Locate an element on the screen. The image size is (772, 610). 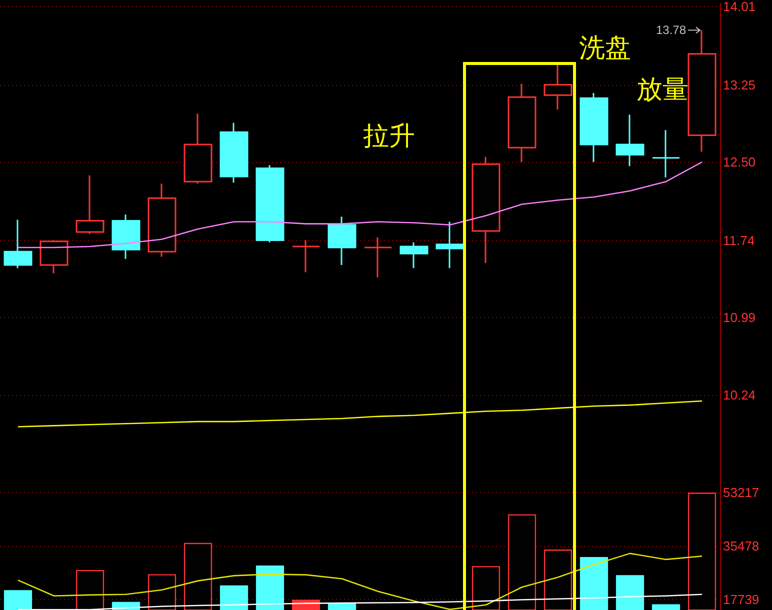
y-tick-label: 35478 is located at coordinates (741, 546).